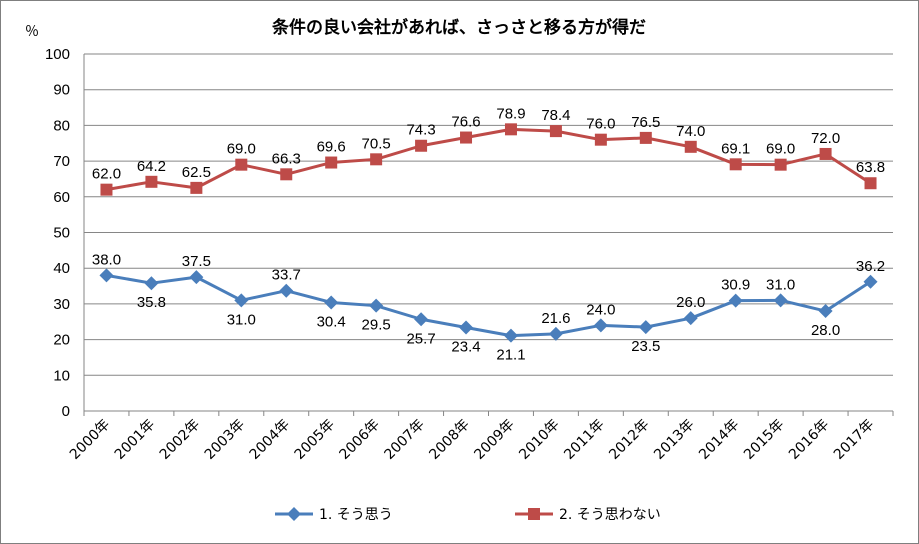 The width and height of the screenshot is (919, 544). What do you see at coordinates (809, 440) in the screenshot?
I see `x-tick-label: 2016年` at bounding box center [809, 440].